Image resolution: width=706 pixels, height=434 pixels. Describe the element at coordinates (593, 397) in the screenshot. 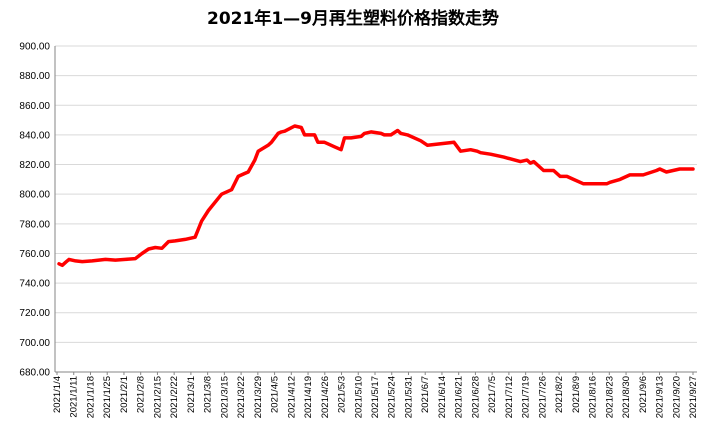

I see `x-tick-label: 2021/8/16` at that location.